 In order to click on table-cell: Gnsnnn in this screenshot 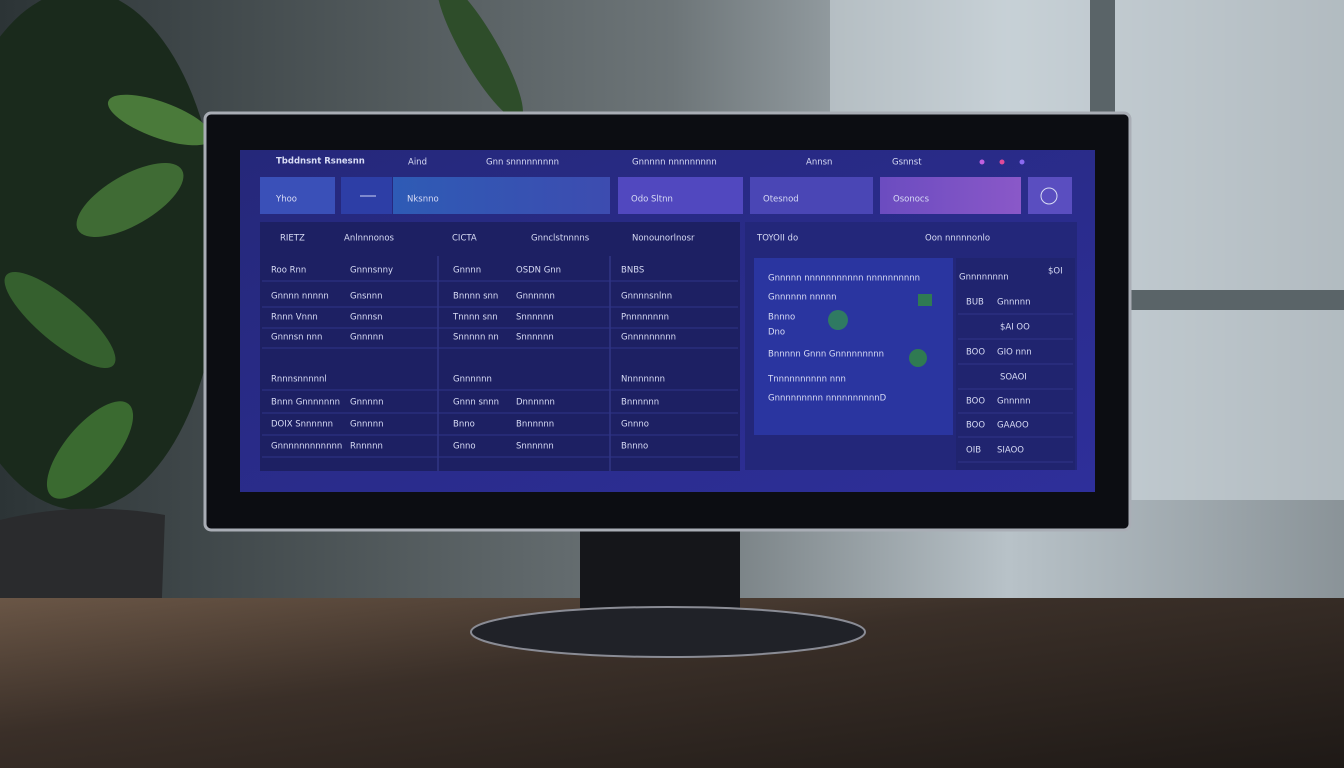, I will do `click(366, 297)`.